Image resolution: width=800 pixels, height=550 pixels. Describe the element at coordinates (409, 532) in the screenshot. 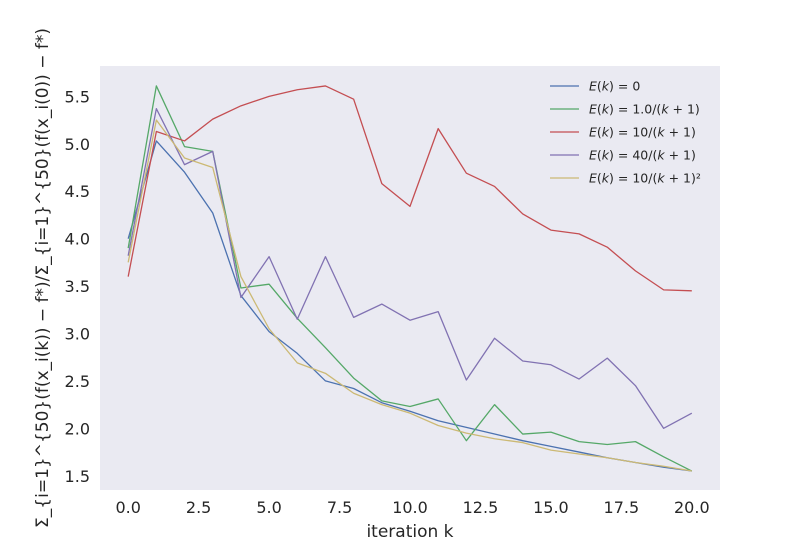

I see `x-axis-label: iteration k` at that location.